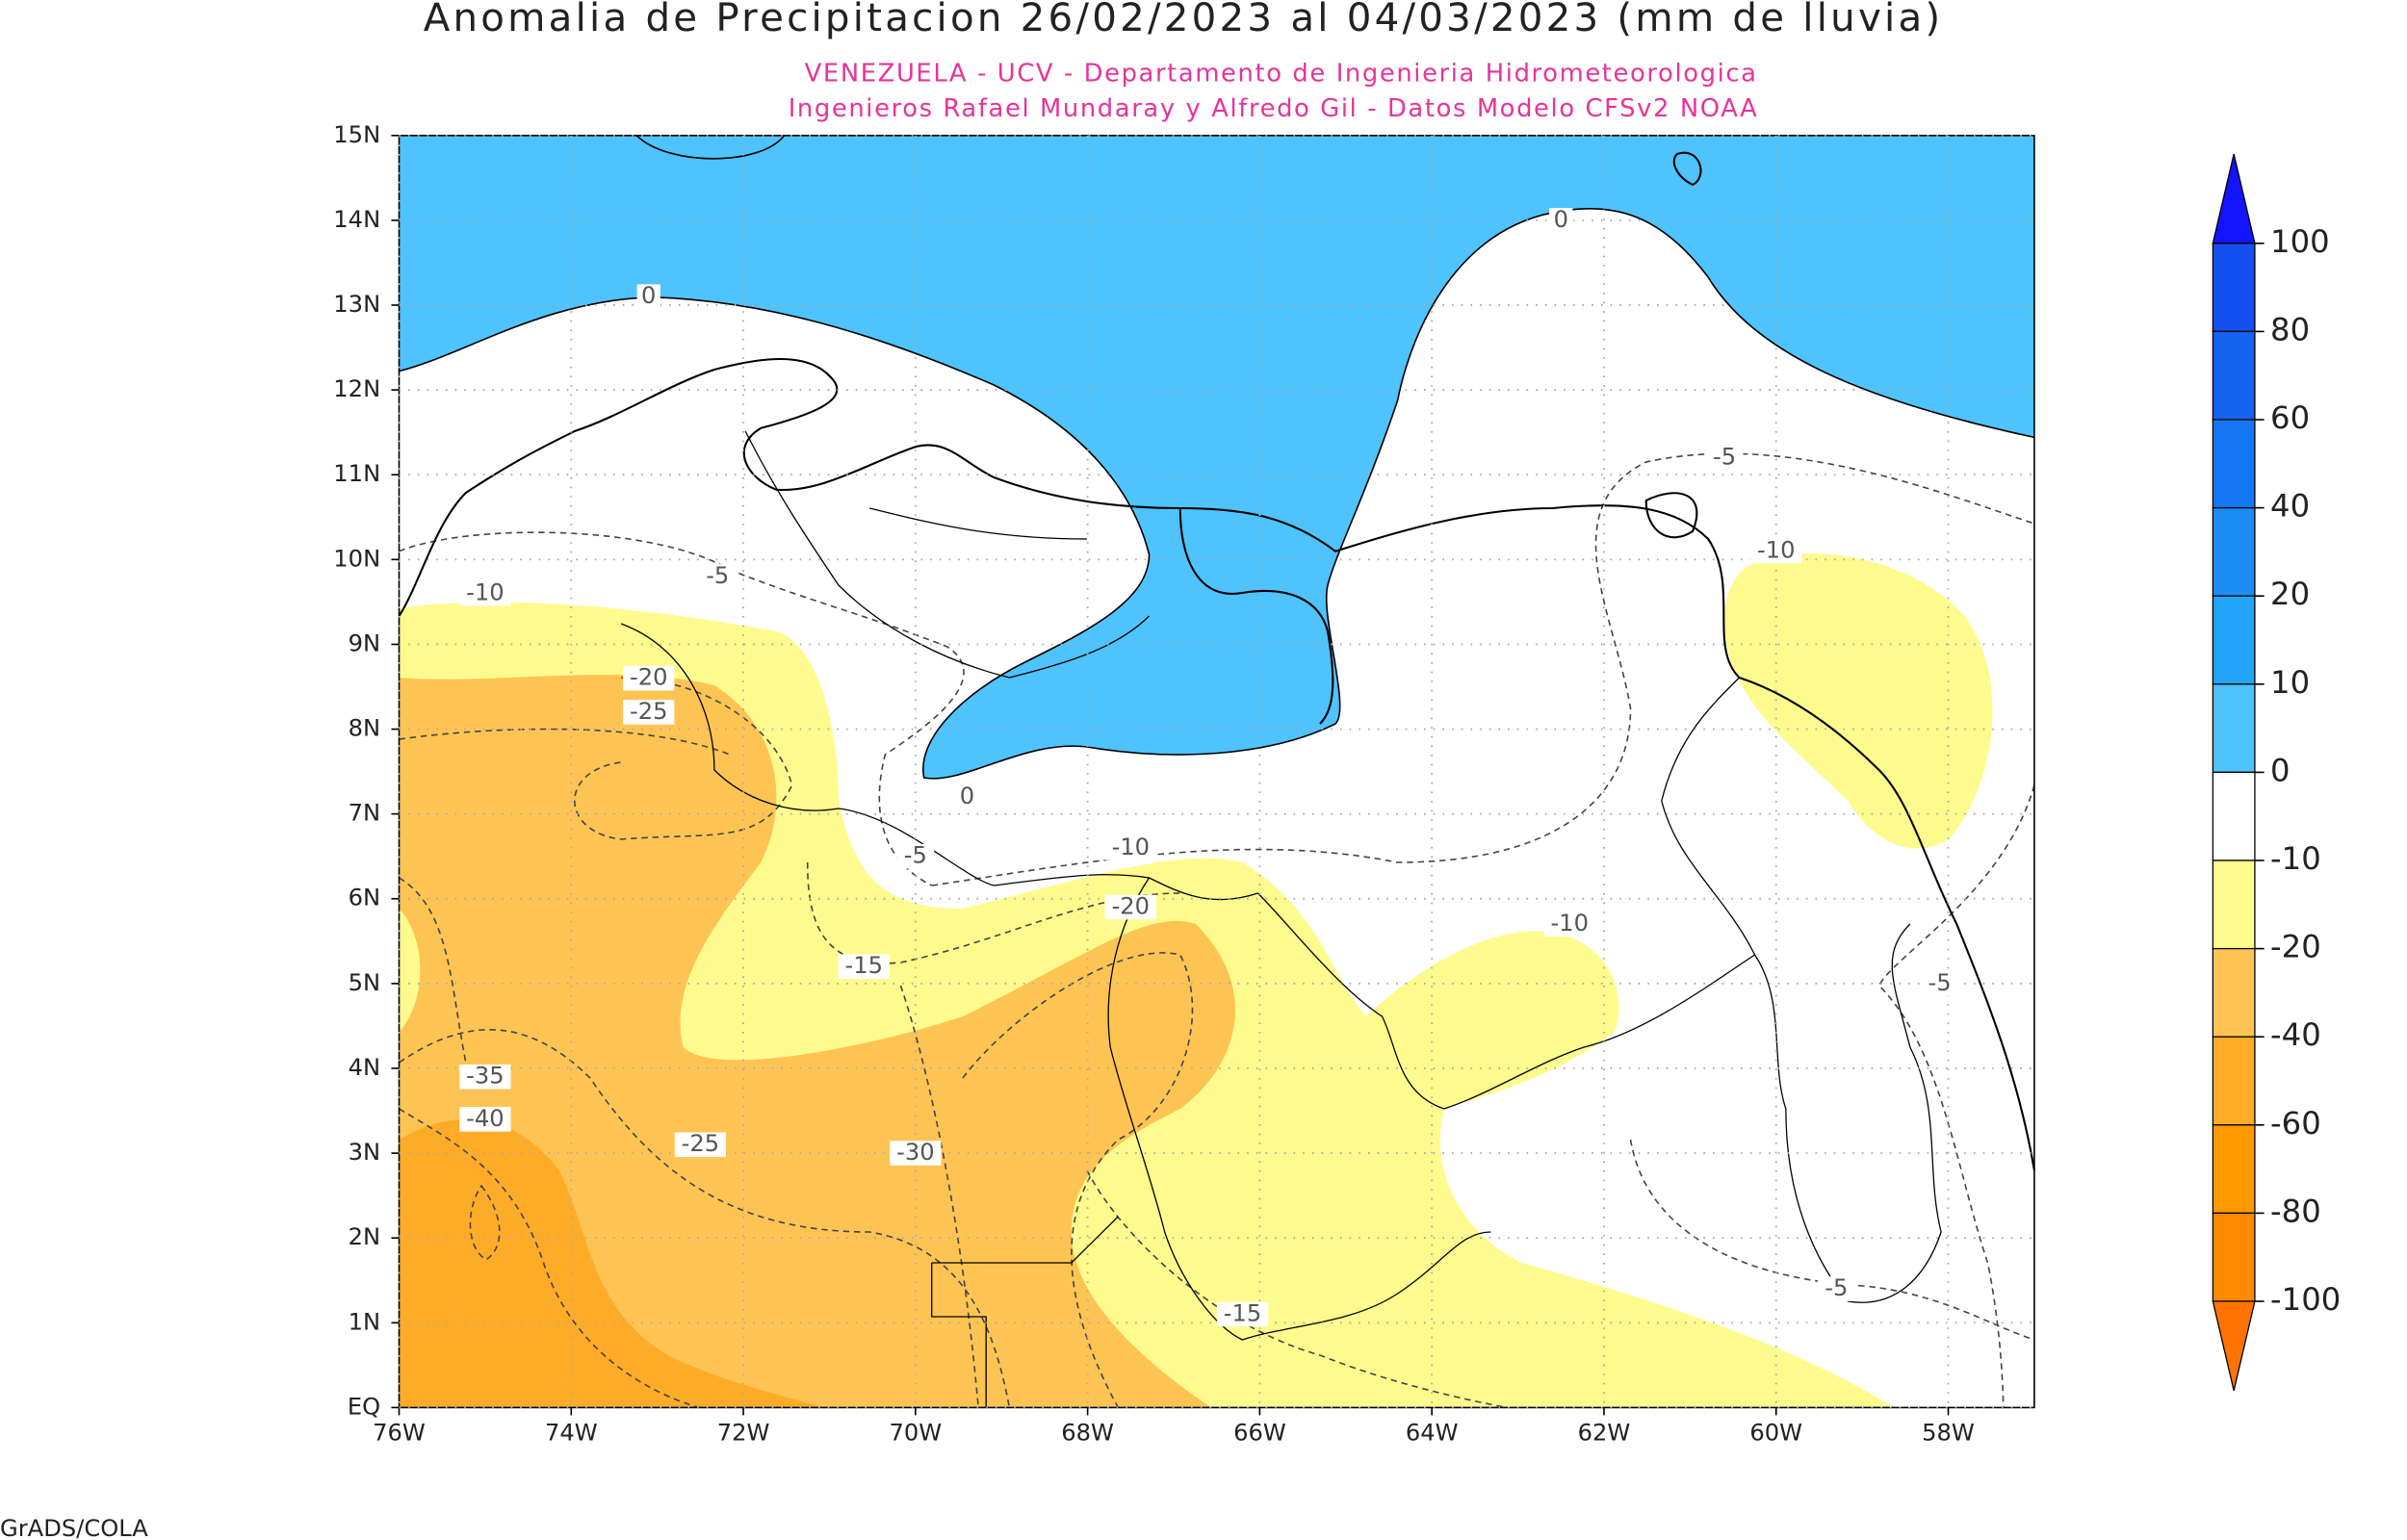  What do you see at coordinates (1259, 1433) in the screenshot?
I see `x-tick-label: 66W` at bounding box center [1259, 1433].